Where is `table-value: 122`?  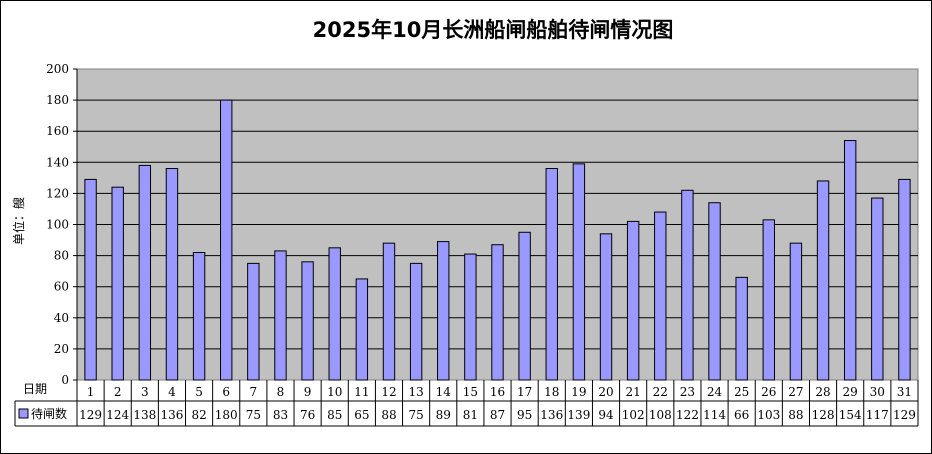
table-value: 122 is located at coordinates (687, 415).